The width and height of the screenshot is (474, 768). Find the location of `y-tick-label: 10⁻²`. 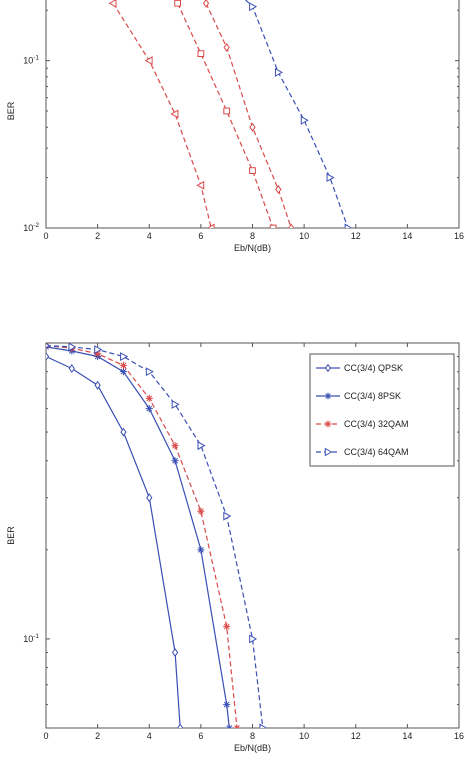

y-tick-label: 10⁻² is located at coordinates (31, 227).